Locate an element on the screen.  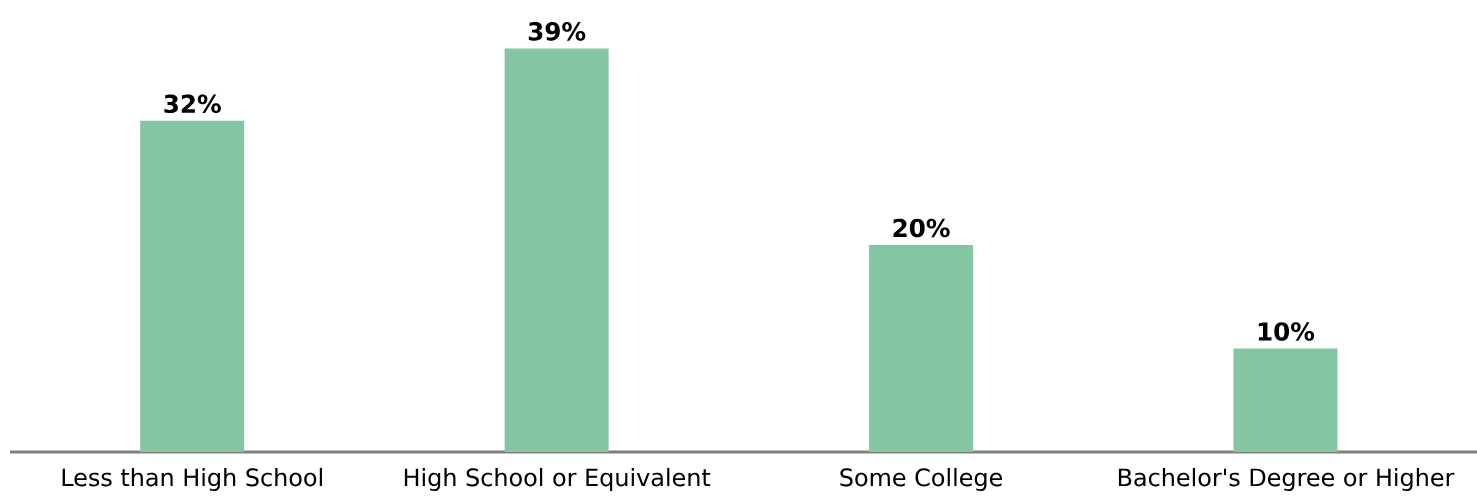
x-tick-label: Less than High School is located at coordinates (192, 479).